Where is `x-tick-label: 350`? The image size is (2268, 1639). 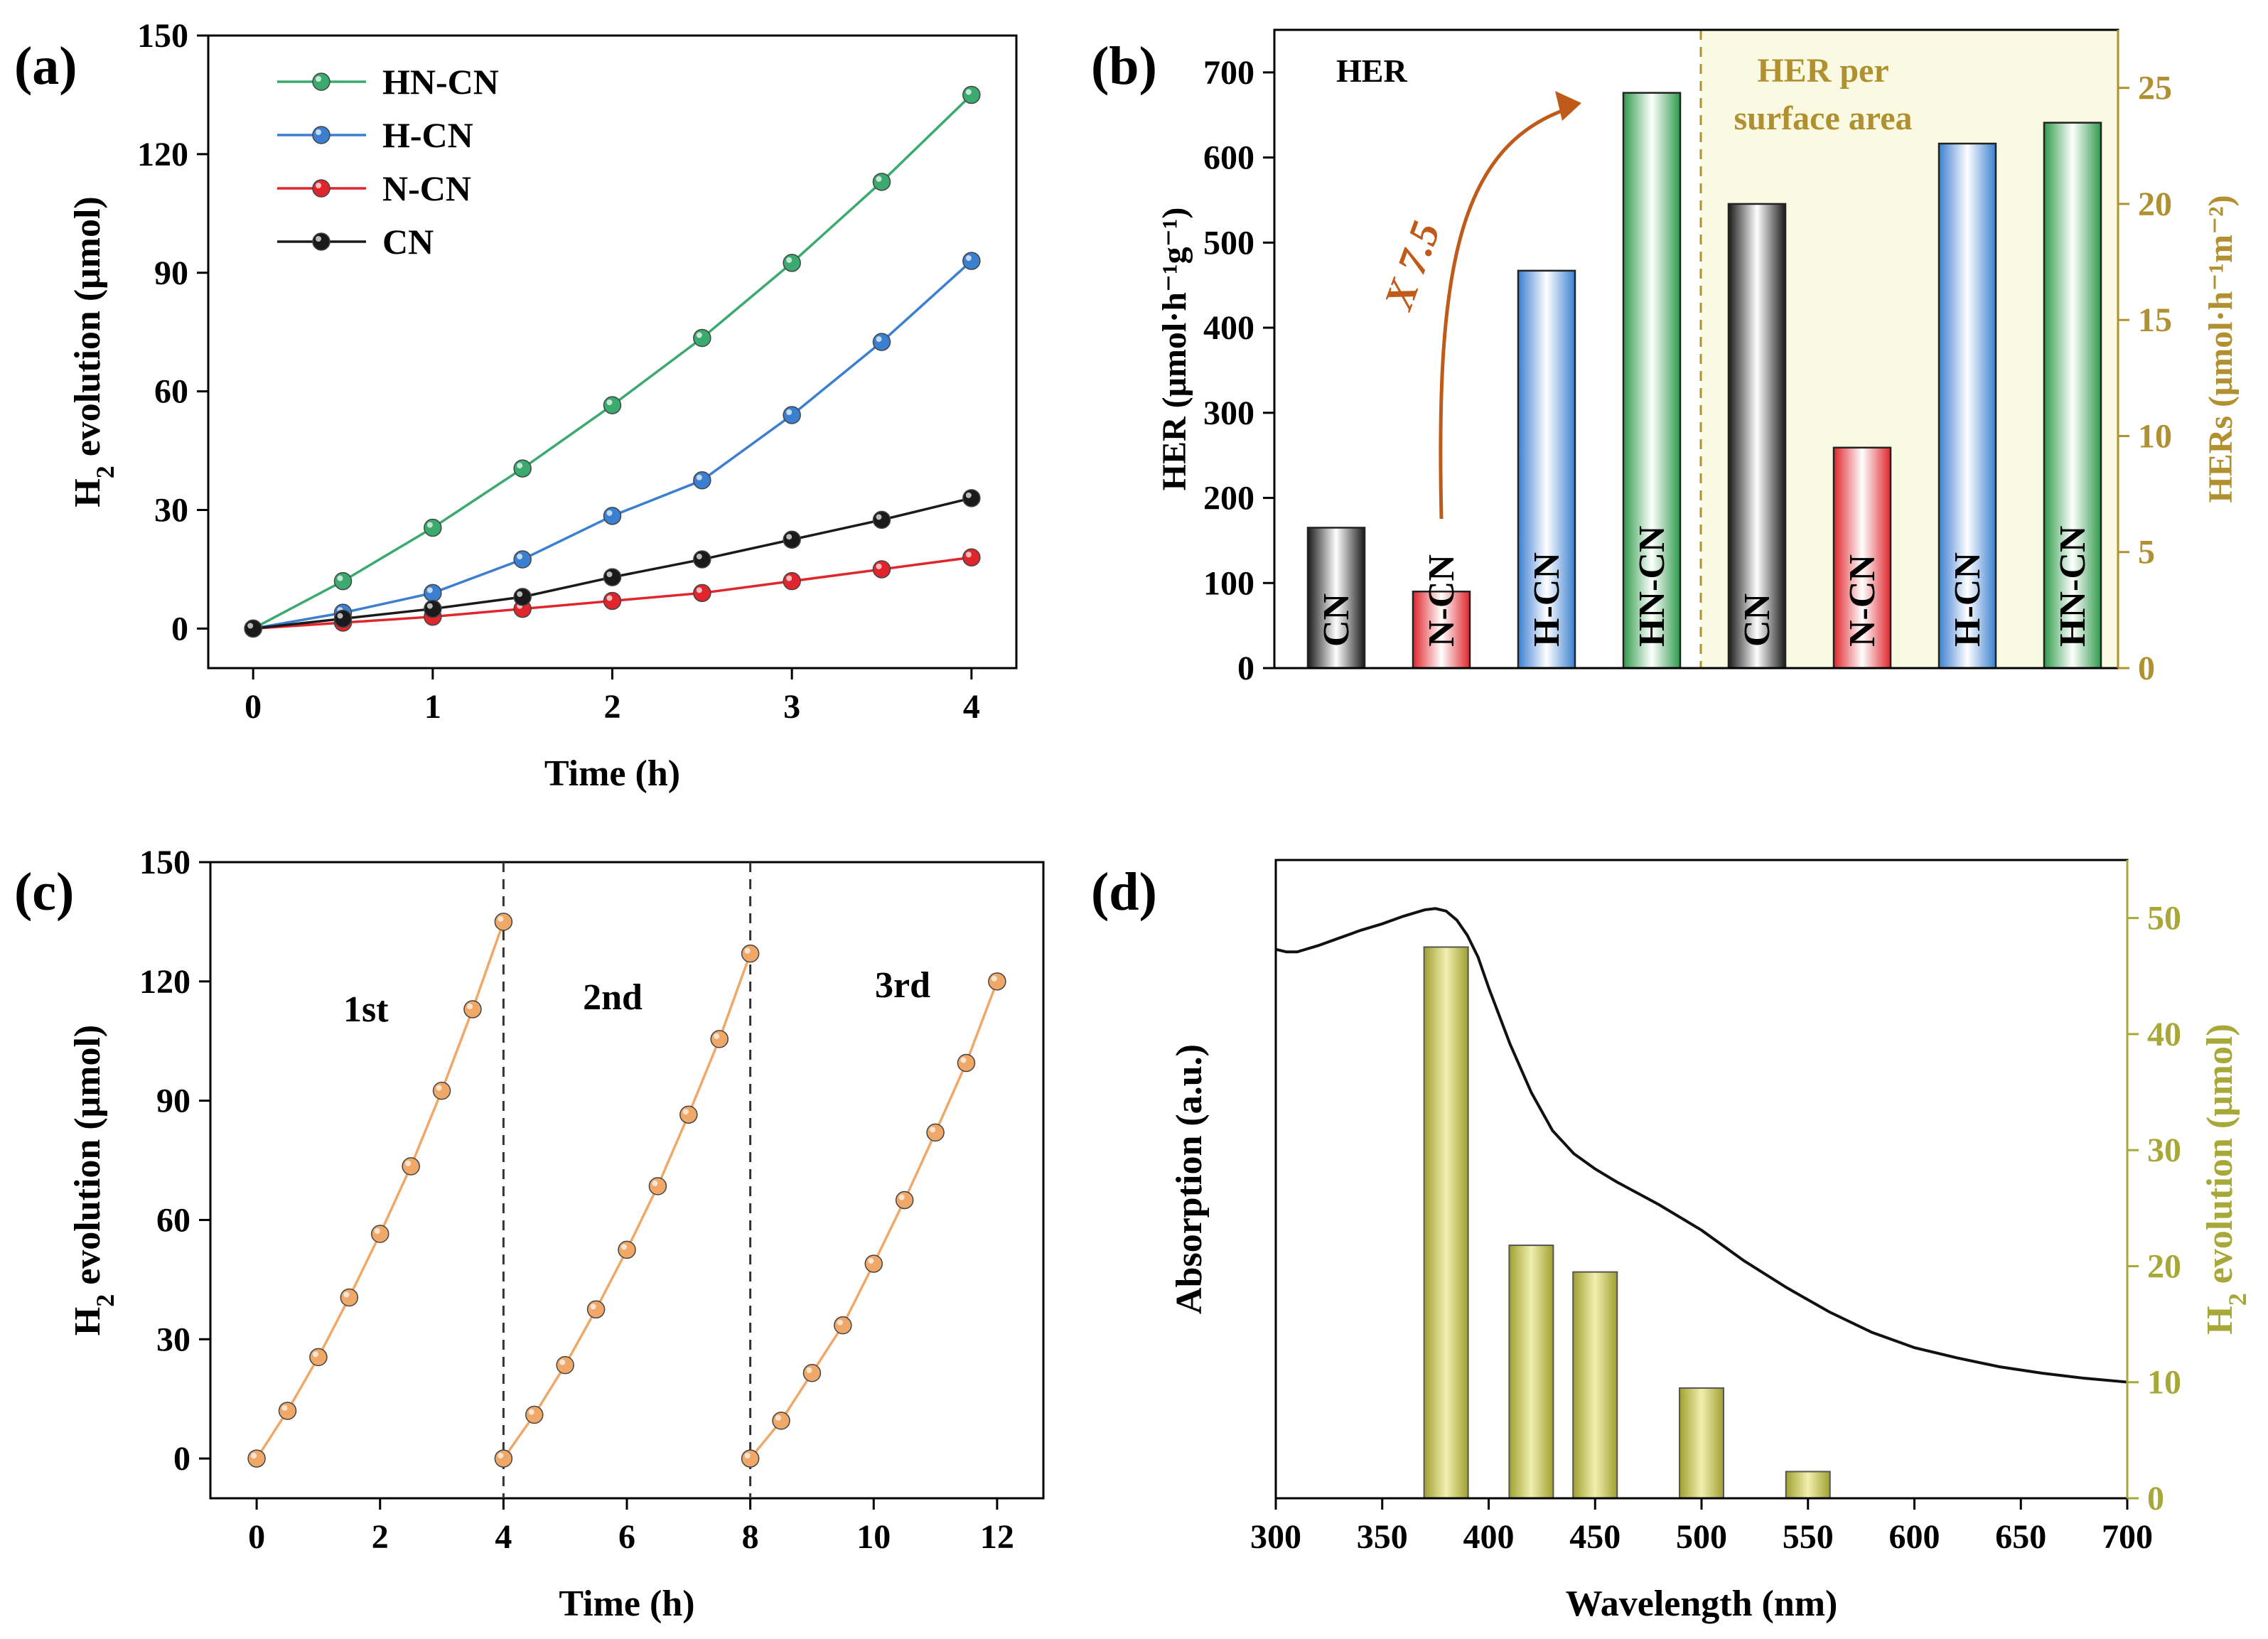
x-tick-label: 350 is located at coordinates (1382, 1537).